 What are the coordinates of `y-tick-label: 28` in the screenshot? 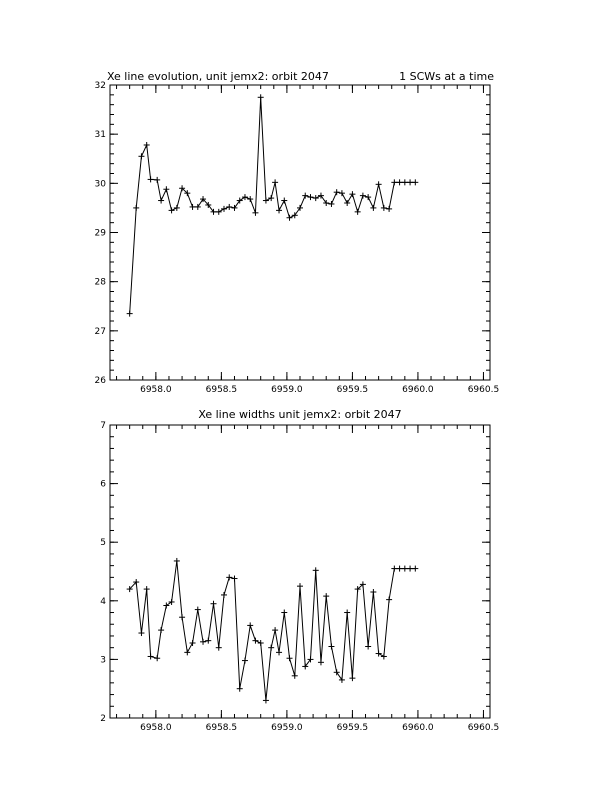 It's located at (101, 283).